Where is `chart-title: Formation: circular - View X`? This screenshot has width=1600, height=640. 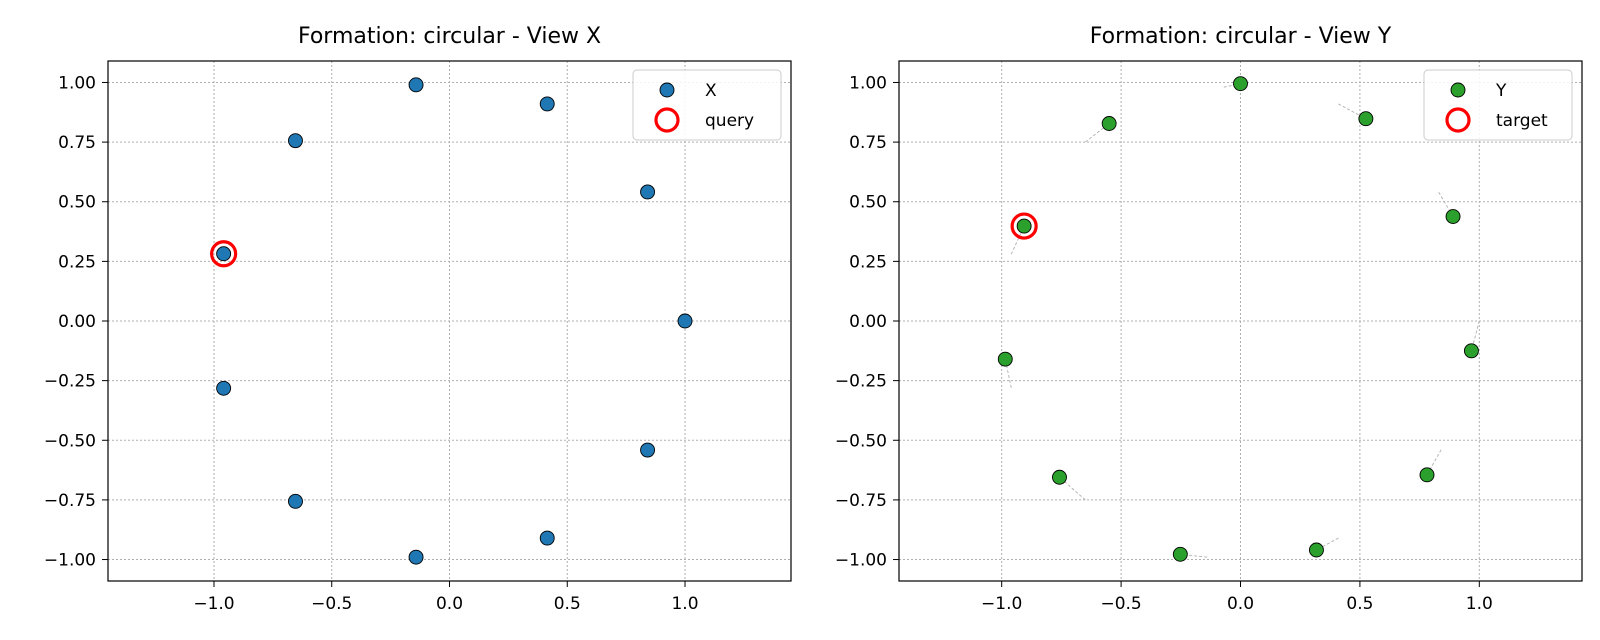 chart-title: Formation: circular - View X is located at coordinates (449, 36).